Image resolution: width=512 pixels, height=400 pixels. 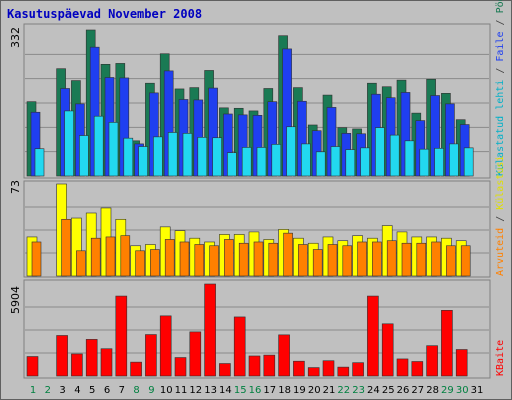 I want to click on x-label-day-28: 28, so click(x=432, y=390).